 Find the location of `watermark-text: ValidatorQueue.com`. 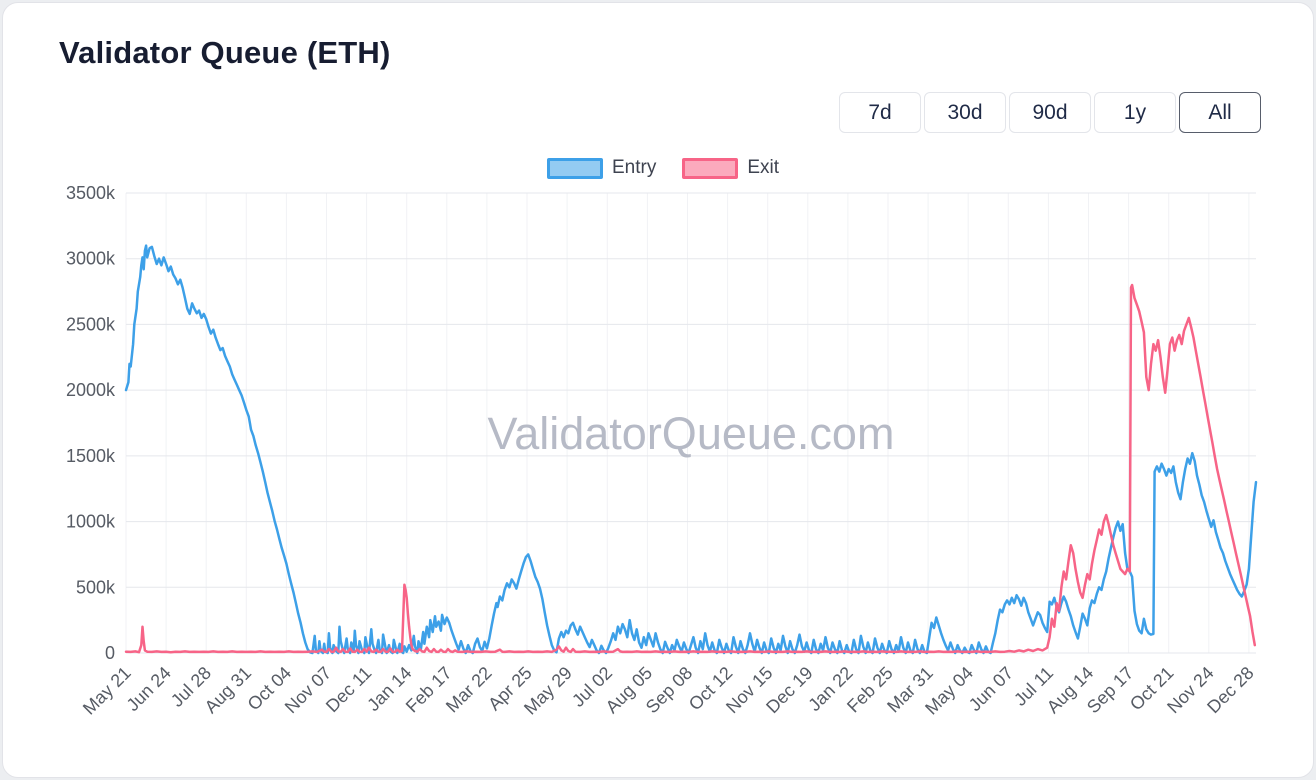

watermark-text: ValidatorQueue.com is located at coordinates (691, 433).